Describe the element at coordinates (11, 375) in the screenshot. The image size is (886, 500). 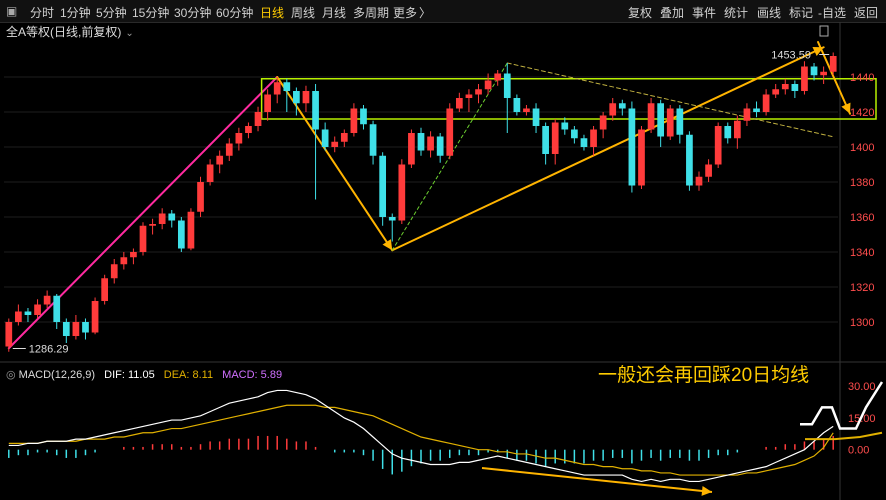
I see `macd-menu-icon: ◎` at that location.